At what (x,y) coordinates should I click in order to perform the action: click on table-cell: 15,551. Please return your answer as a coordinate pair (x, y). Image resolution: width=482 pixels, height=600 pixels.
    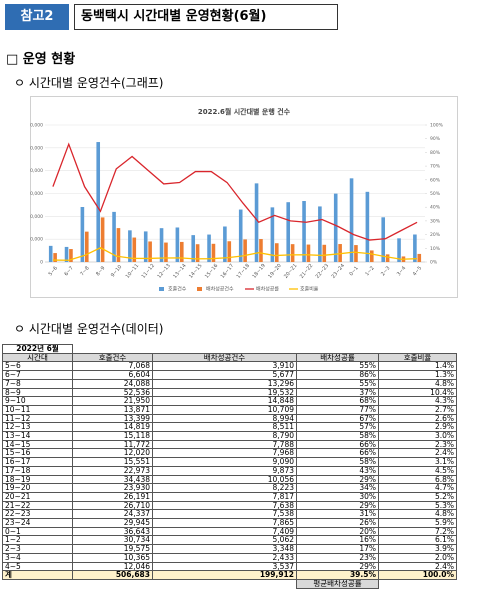
    Looking at the image, I should click on (112, 462).